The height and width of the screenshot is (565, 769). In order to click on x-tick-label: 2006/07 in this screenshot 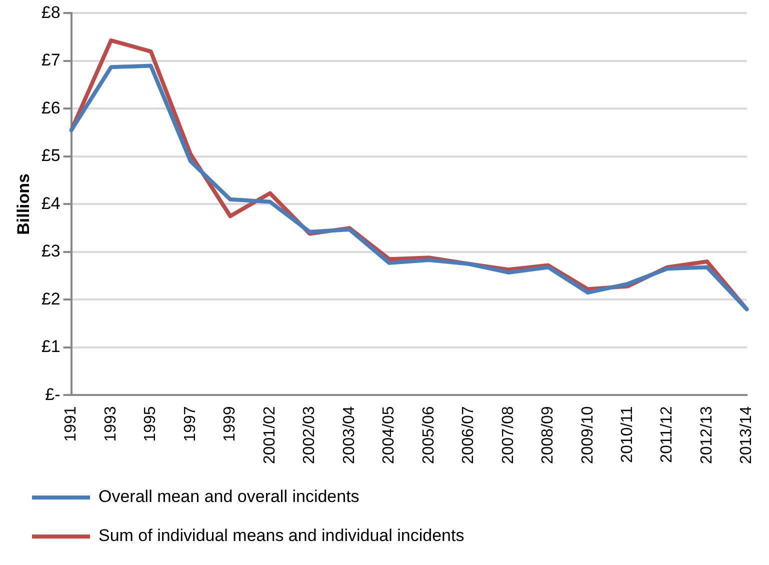, I will do `click(469, 435)`.